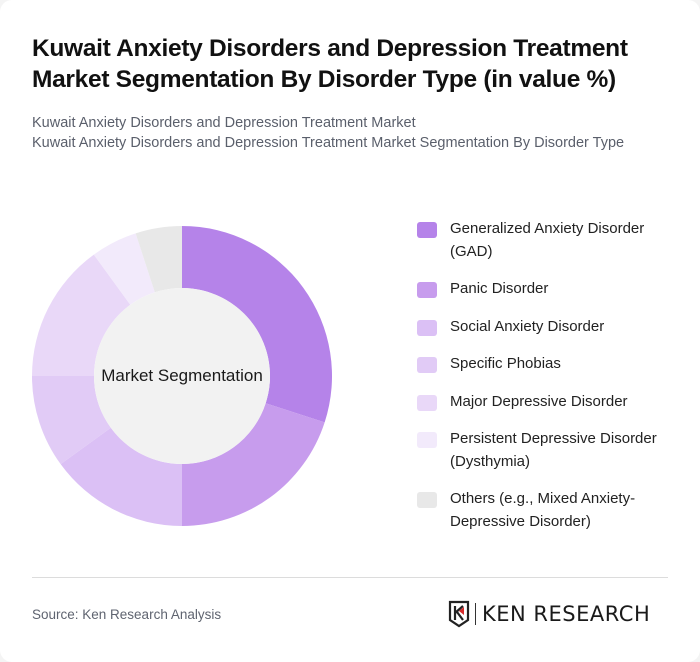 The width and height of the screenshot is (700, 662). I want to click on legend-label: Specific Phobias, so click(505, 363).